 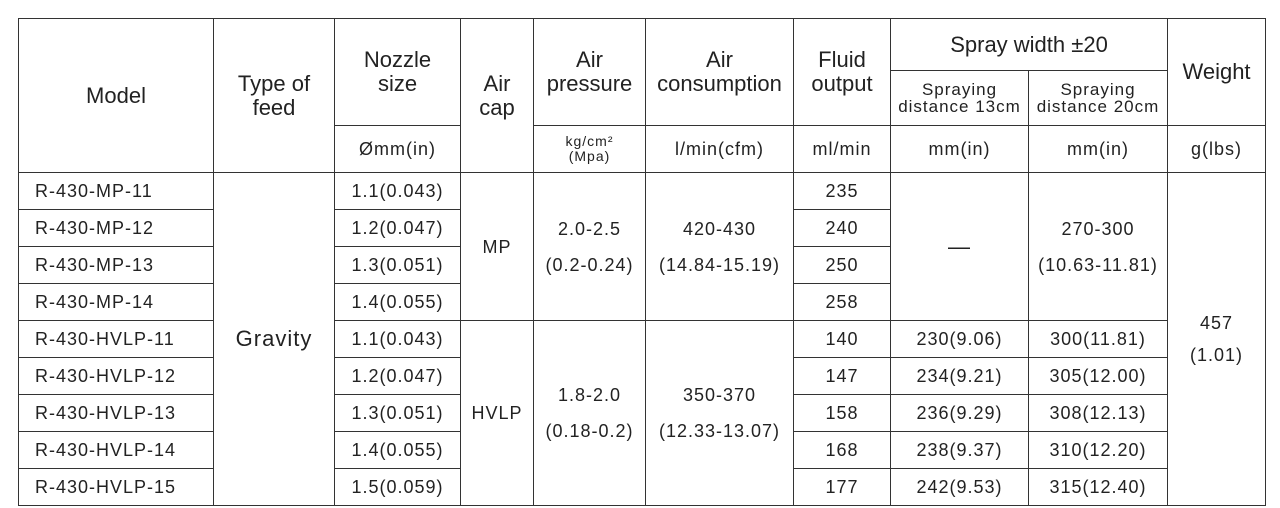 I want to click on cell: 240, so click(x=842, y=228).